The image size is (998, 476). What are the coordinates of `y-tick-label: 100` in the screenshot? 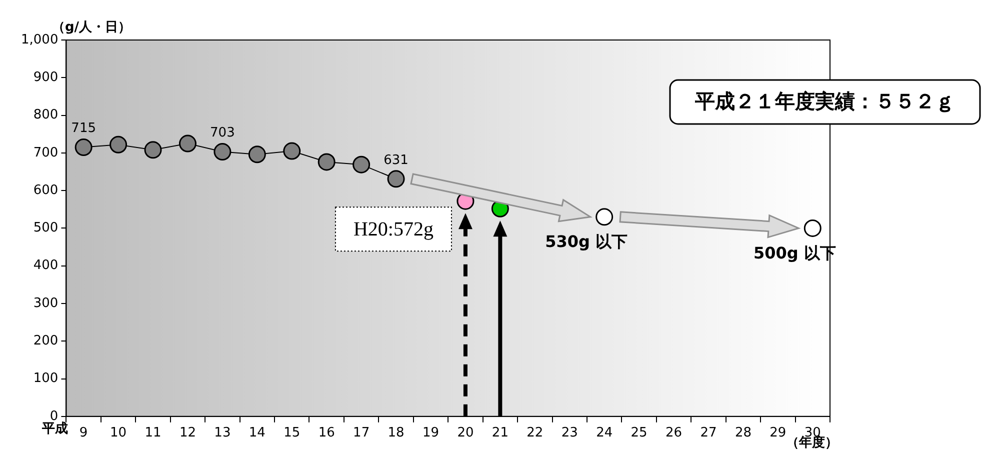 It's located at (45, 378).